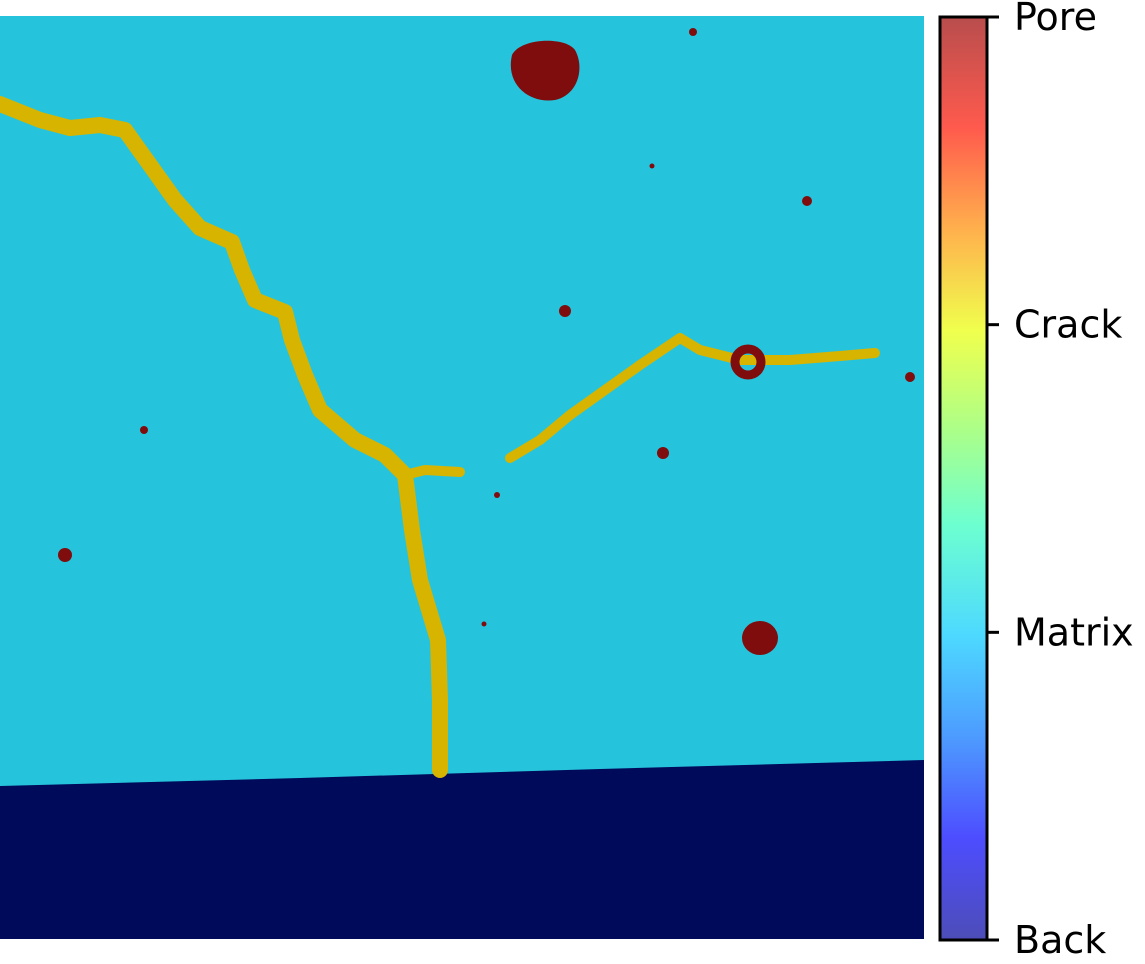 This screenshot has width=1145, height=964. What do you see at coordinates (1068, 325) in the screenshot?
I see `colorbar-tick-label-crack: Crack` at bounding box center [1068, 325].